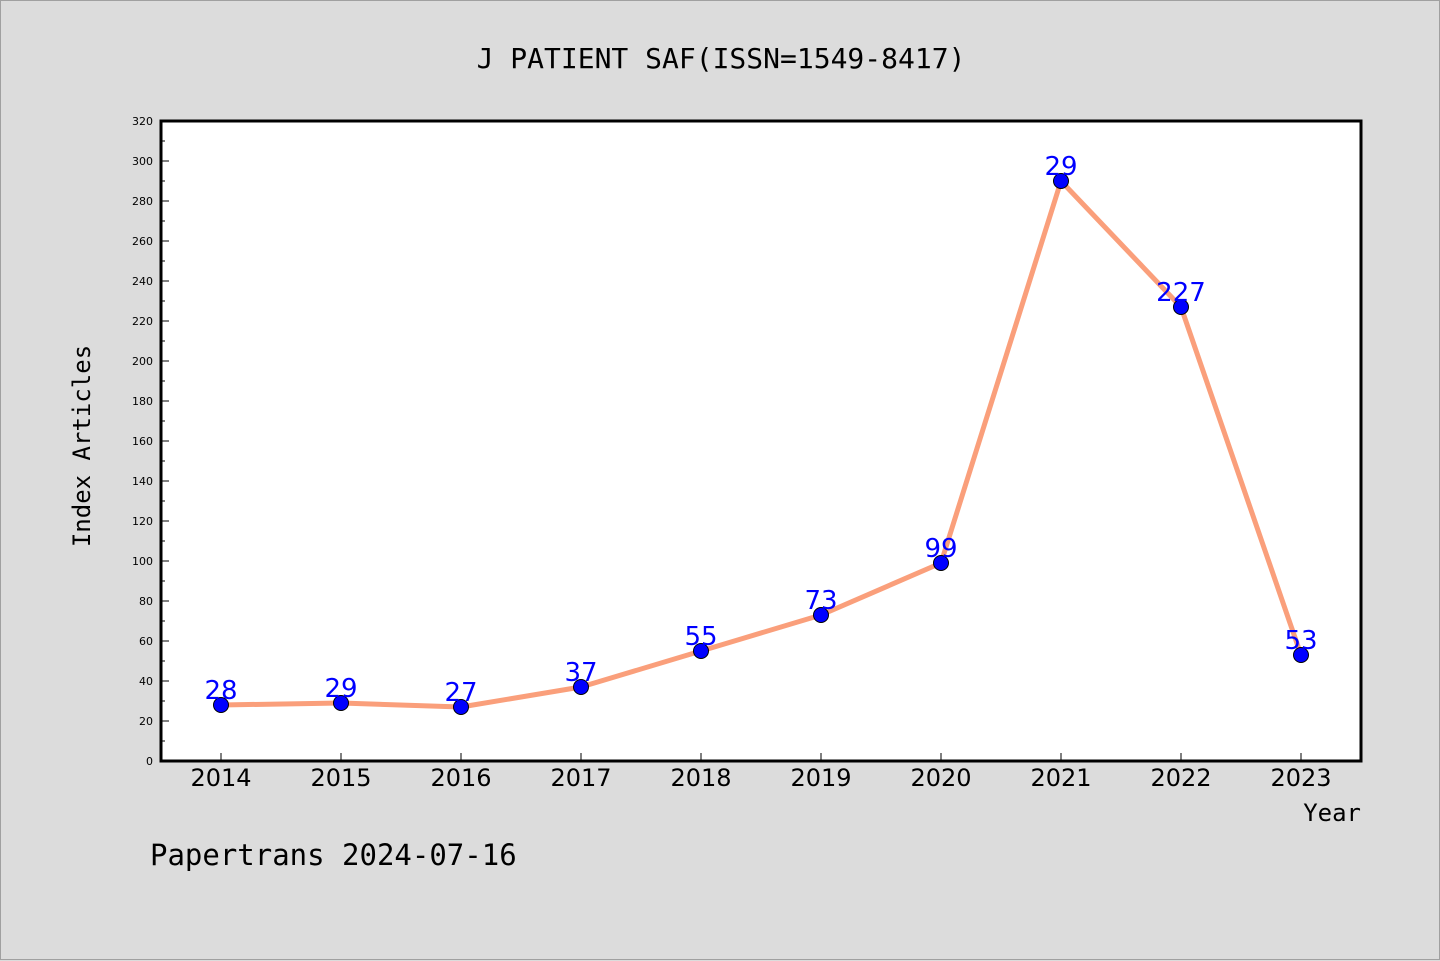 The width and height of the screenshot is (1440, 961). Describe the element at coordinates (1181, 293) in the screenshot. I see `data-label: 227` at that location.